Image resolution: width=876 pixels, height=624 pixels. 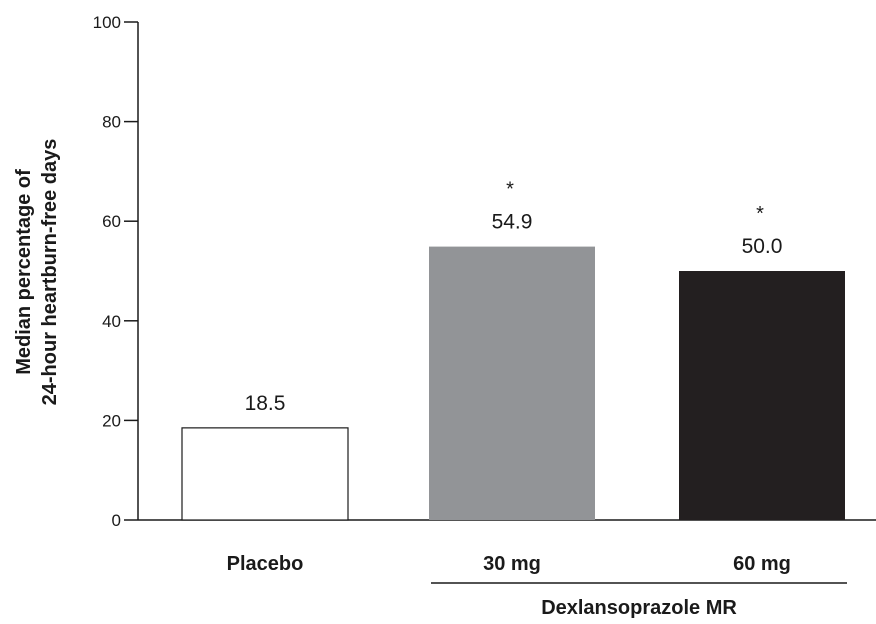 I want to click on y-tick-label: 40, so click(x=111, y=321).